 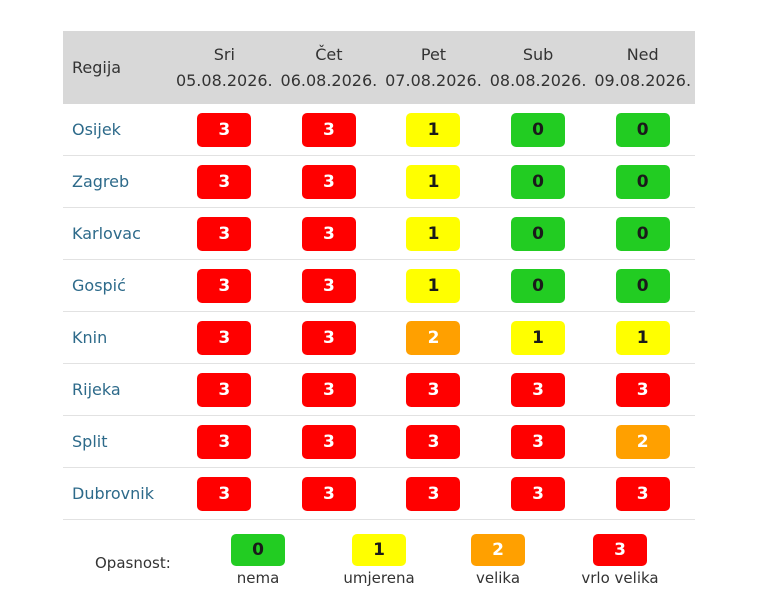 I want to click on day-column-header: Sri 05.08.2026., so click(x=224, y=67).